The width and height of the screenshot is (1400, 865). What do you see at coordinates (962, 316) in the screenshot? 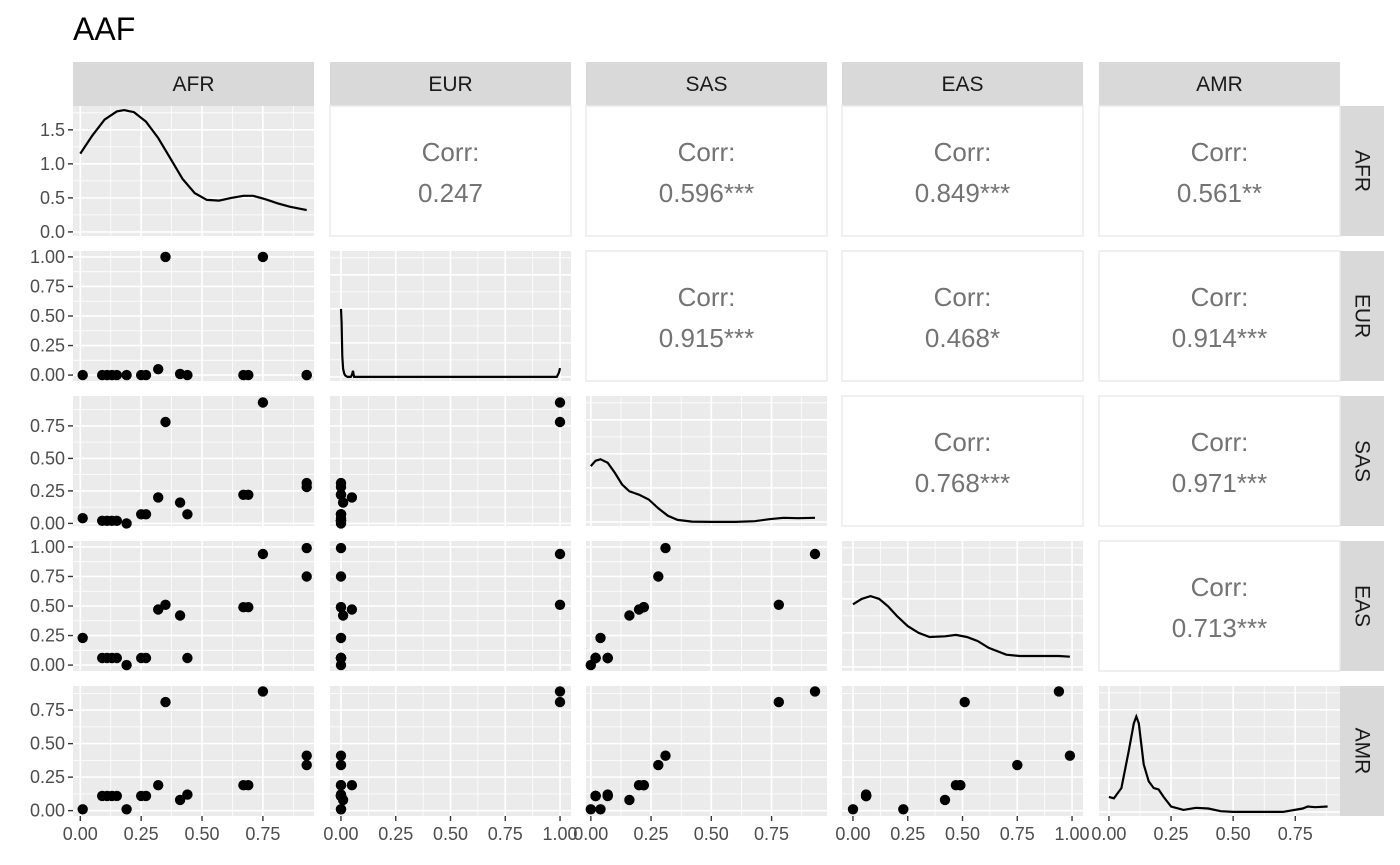
I see `panel-eur-eas: Corr: 0.468*` at bounding box center [962, 316].